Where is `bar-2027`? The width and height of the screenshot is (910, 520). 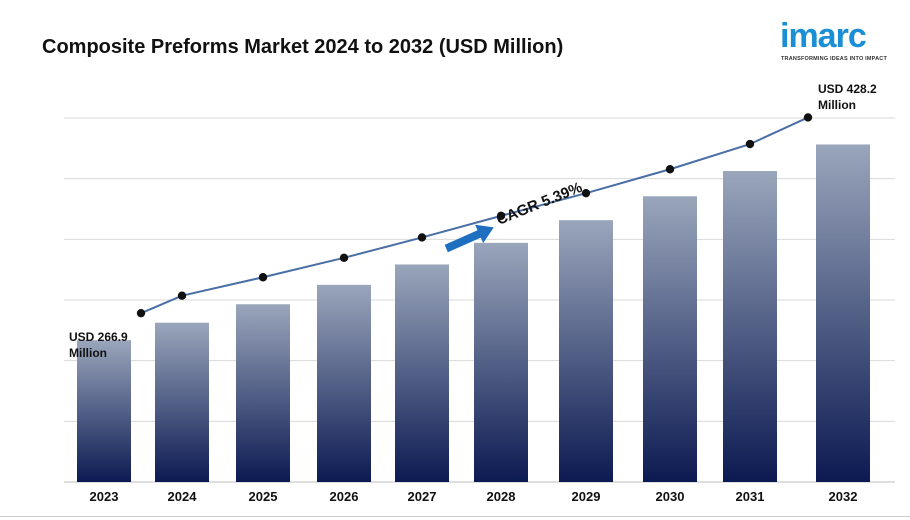
bar-2027 is located at coordinates (422, 373).